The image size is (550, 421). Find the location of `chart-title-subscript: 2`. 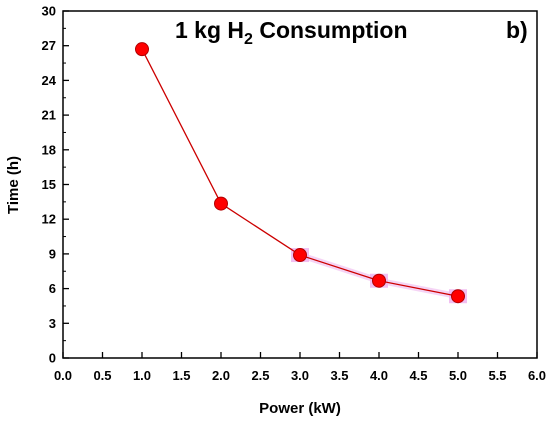

chart-title-subscript: 2 is located at coordinates (248, 39).